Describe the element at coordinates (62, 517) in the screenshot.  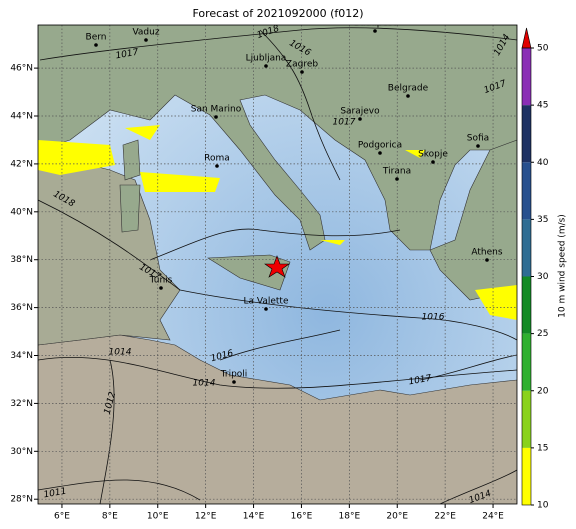
I see `x-tick-label: 6°E` at that location.